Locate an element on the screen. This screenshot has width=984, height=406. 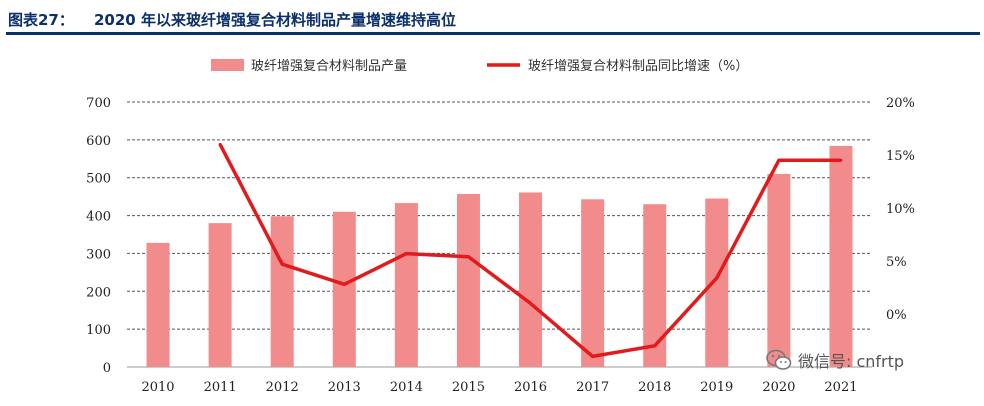
left-axis: 0 100 200 300 400 500 600 700 is located at coordinates (98, 236).